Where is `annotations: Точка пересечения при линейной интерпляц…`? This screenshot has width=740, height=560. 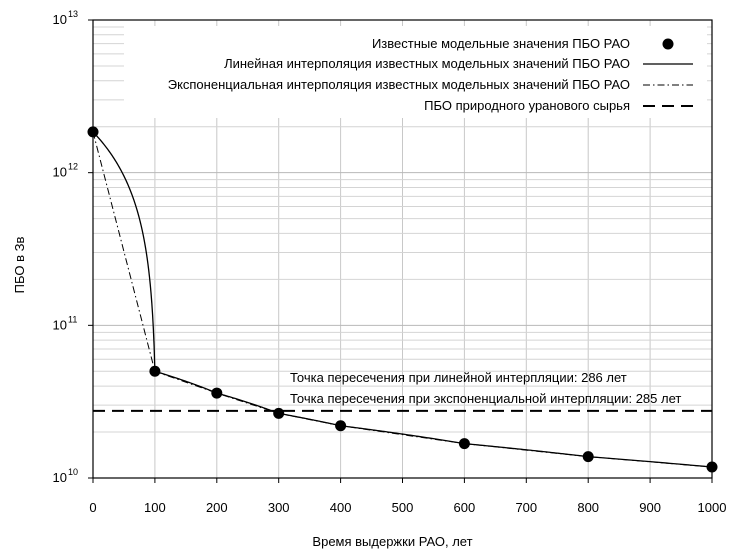 annotations: Точка пересечения при линейной интерпляц… is located at coordinates (485, 388).